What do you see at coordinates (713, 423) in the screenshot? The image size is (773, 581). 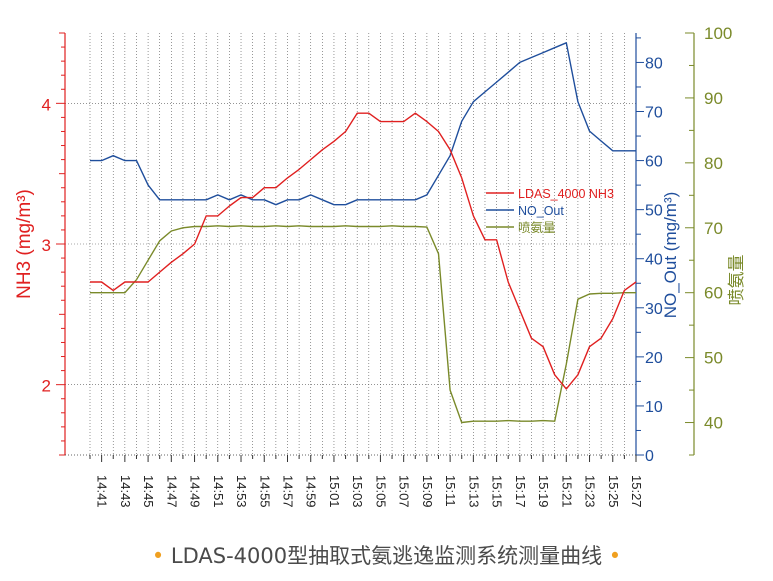 I see `y-right2-tick-label: 40` at bounding box center [713, 423].